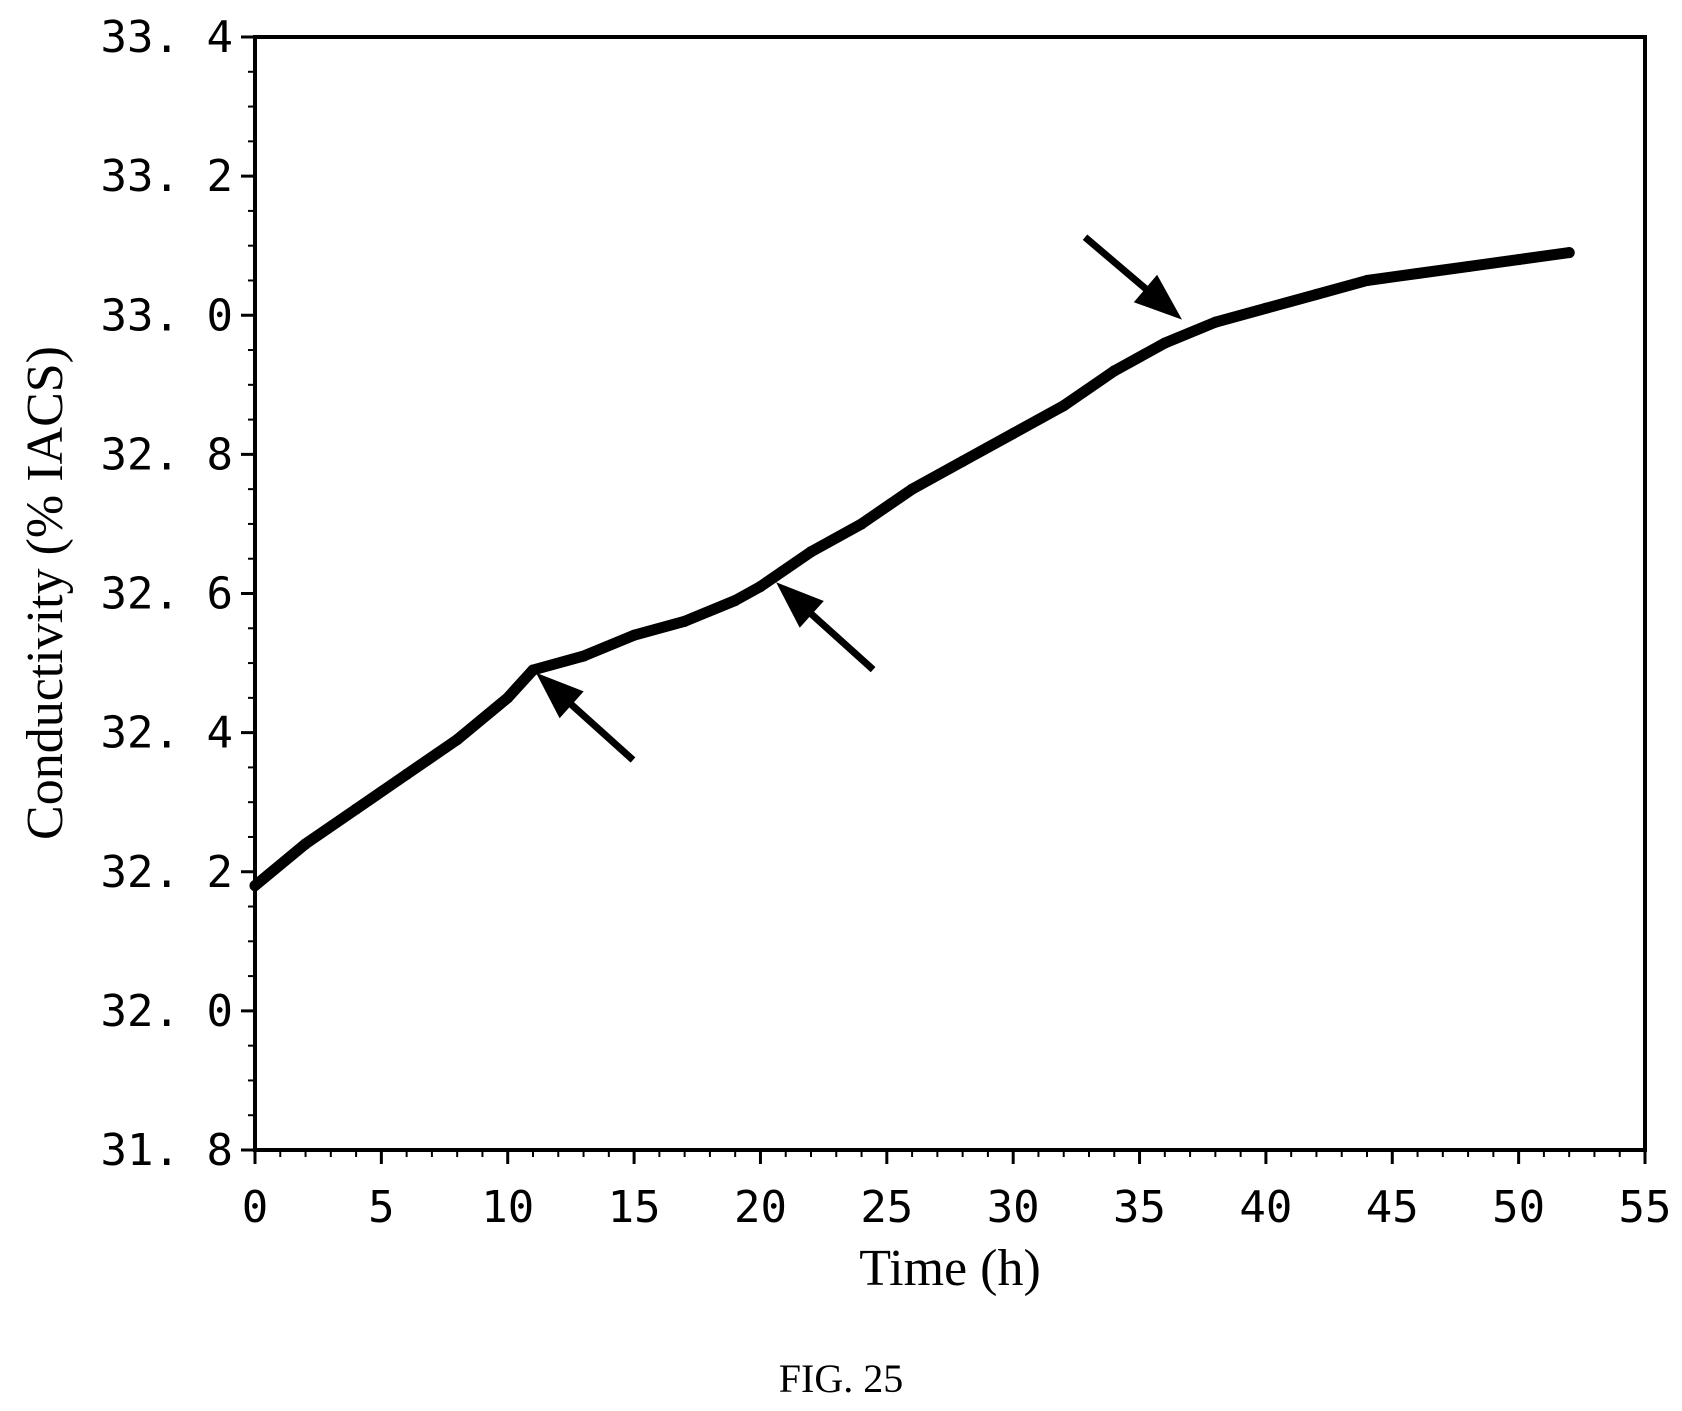  I want to click on x-axis-title: Time (h), so click(950, 1268).